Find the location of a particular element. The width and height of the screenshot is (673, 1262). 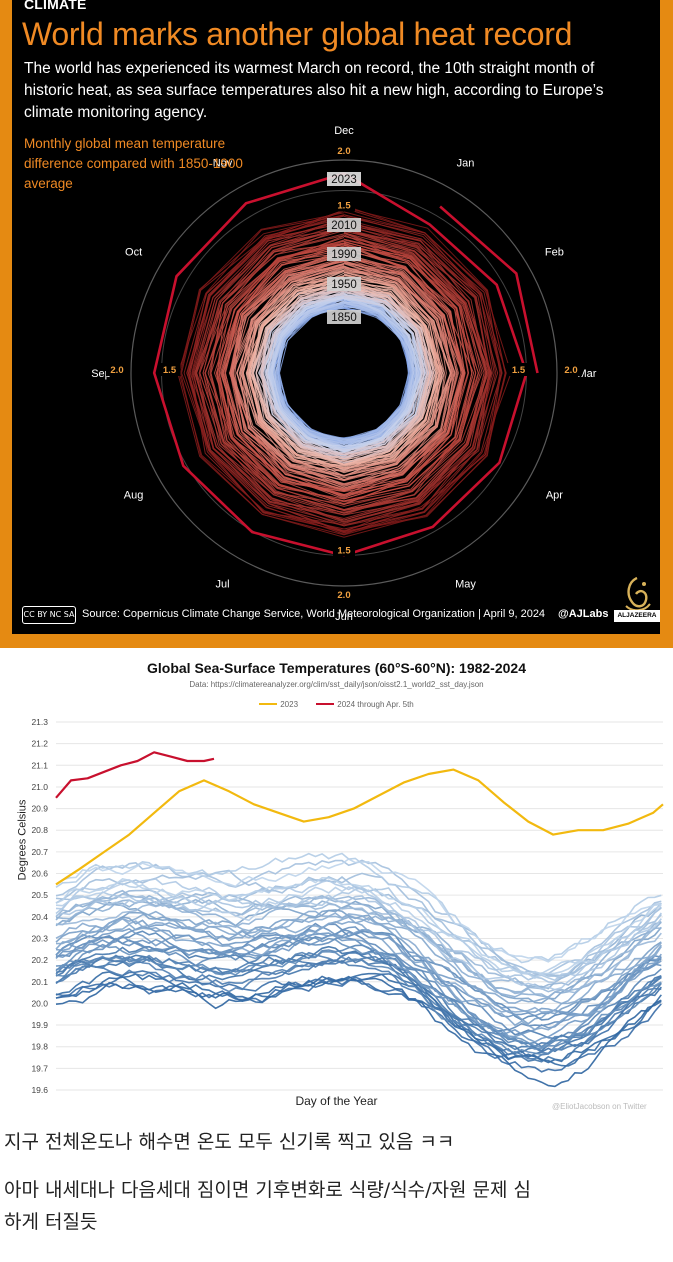

month-label-nov: Nov is located at coordinates (223, 164).